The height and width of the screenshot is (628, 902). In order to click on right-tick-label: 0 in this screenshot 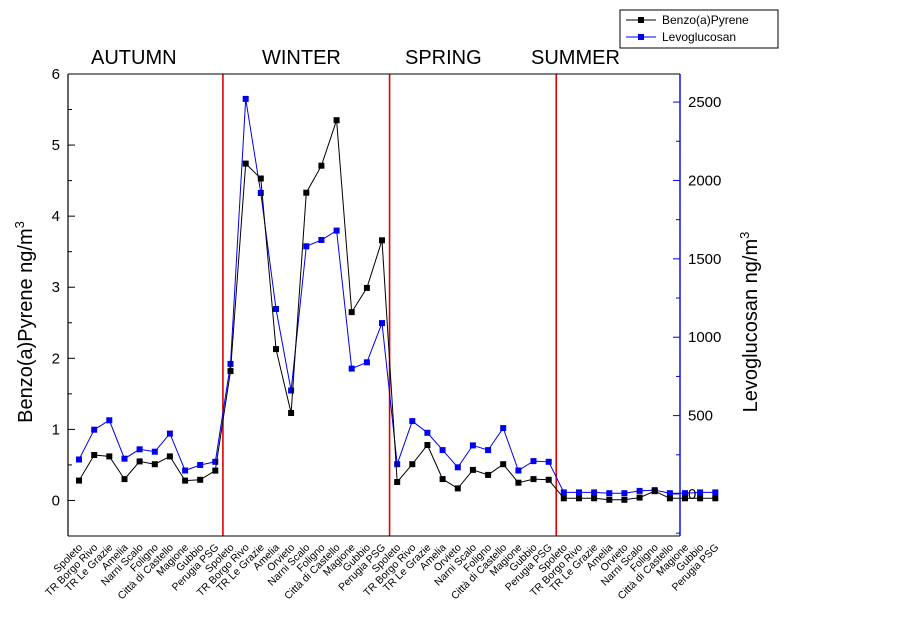, I will do `click(692, 494)`.